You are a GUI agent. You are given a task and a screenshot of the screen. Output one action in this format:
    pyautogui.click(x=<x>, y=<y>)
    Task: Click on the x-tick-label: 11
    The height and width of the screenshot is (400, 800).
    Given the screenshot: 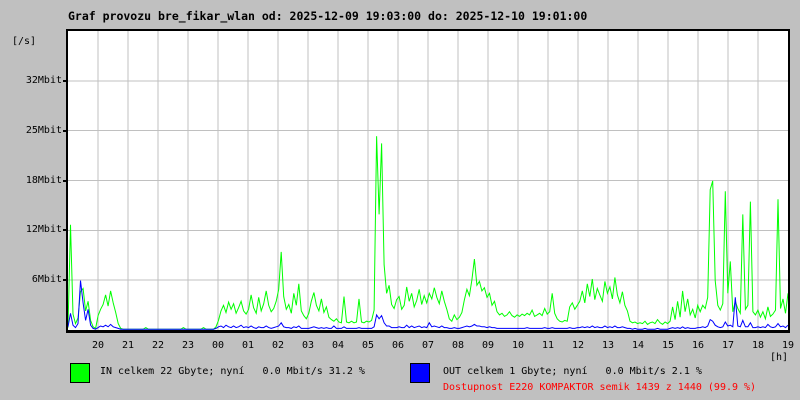 What is the action you would take?
    pyautogui.click(x=548, y=345)
    